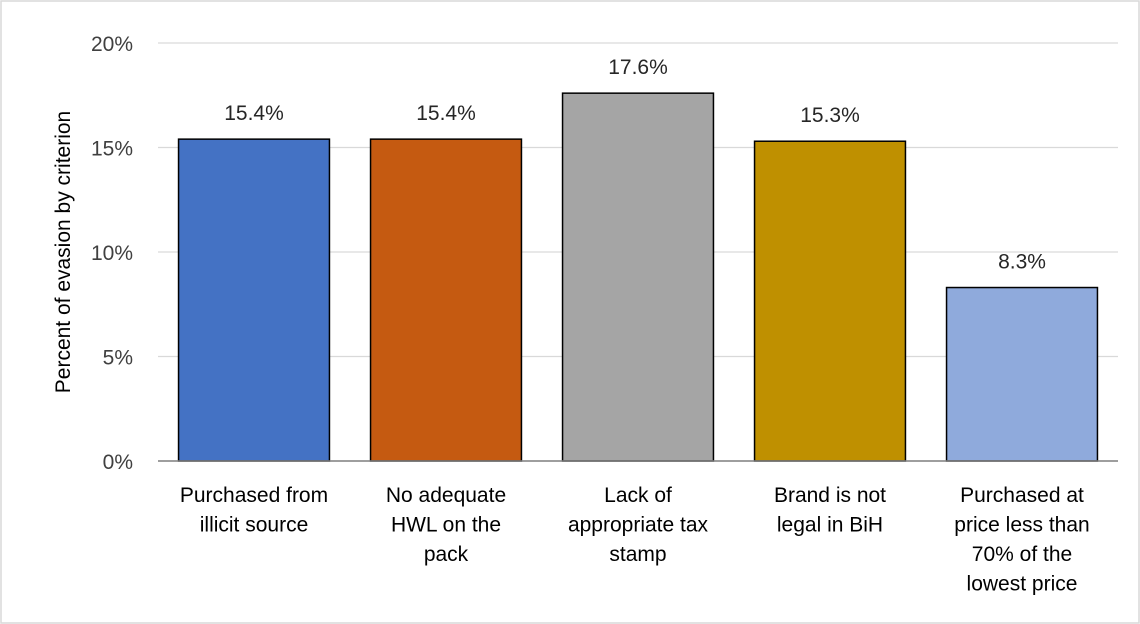 Image resolution: width=1140 pixels, height=624 pixels. What do you see at coordinates (638, 525) in the screenshot?
I see `x-category-label: Lack of appropriate tax stamp` at bounding box center [638, 525].